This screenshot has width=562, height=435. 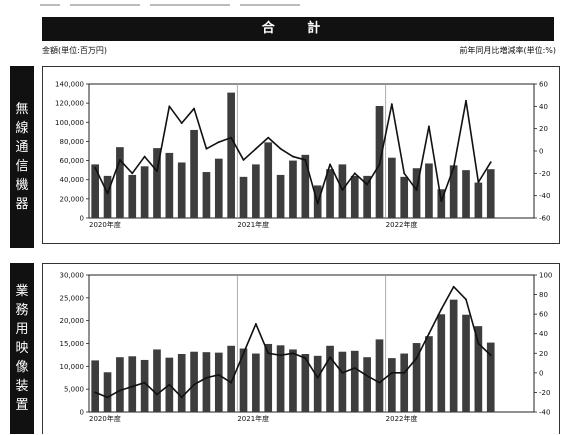 I want to click on panel2-y2-tick-label-4: 40, so click(x=543, y=334).